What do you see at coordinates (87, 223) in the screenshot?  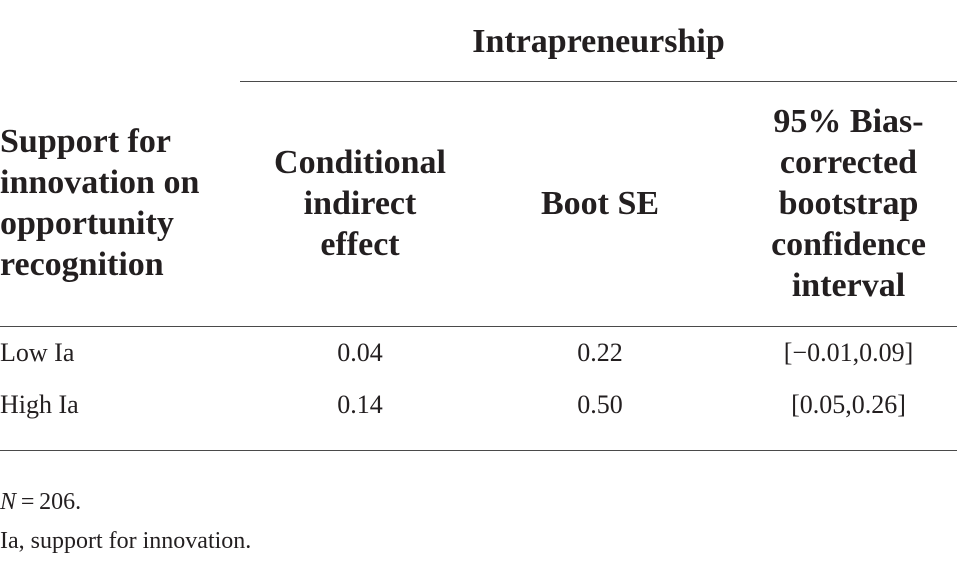 I see `row-header-line: opportunity` at bounding box center [87, 223].